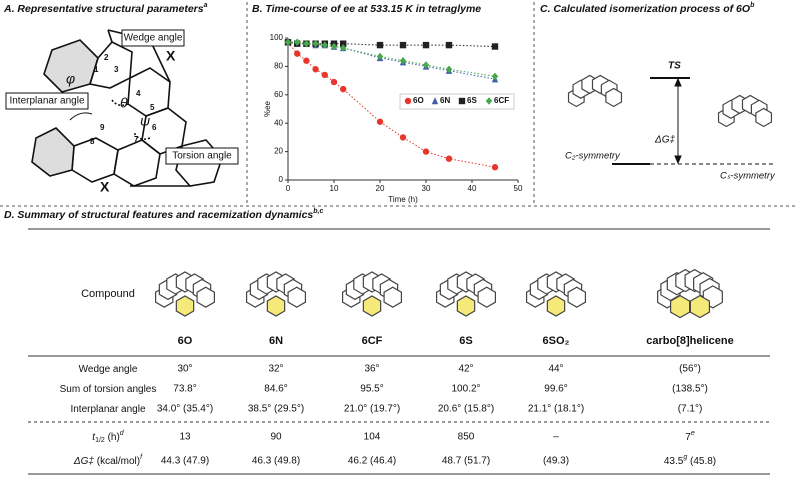 Image resolution: width=797 pixels, height=479 pixels. What do you see at coordinates (466, 409) in the screenshot?
I see `table-cell: 20.6° (15.8°)` at bounding box center [466, 409].